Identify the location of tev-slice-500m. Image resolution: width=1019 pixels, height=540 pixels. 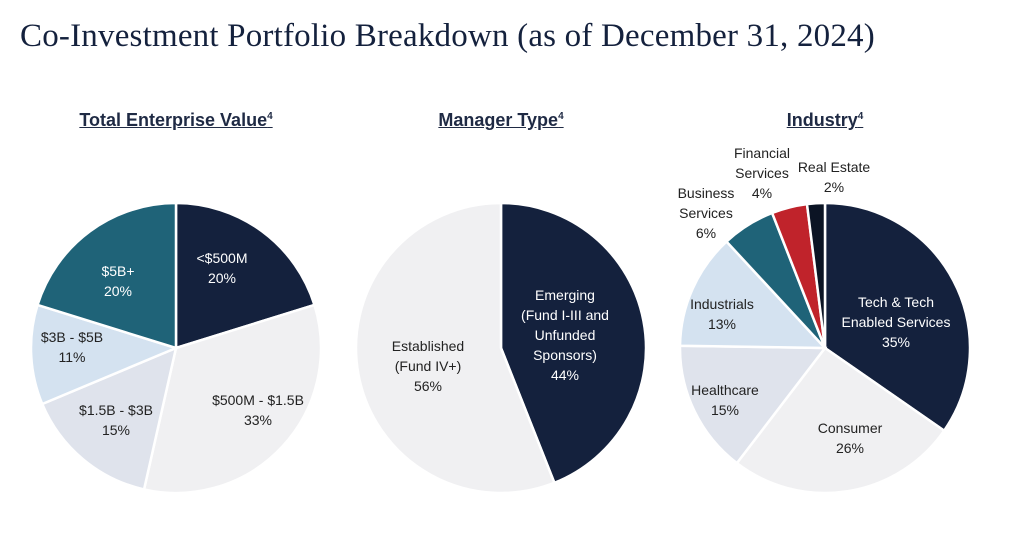
(245, 275).